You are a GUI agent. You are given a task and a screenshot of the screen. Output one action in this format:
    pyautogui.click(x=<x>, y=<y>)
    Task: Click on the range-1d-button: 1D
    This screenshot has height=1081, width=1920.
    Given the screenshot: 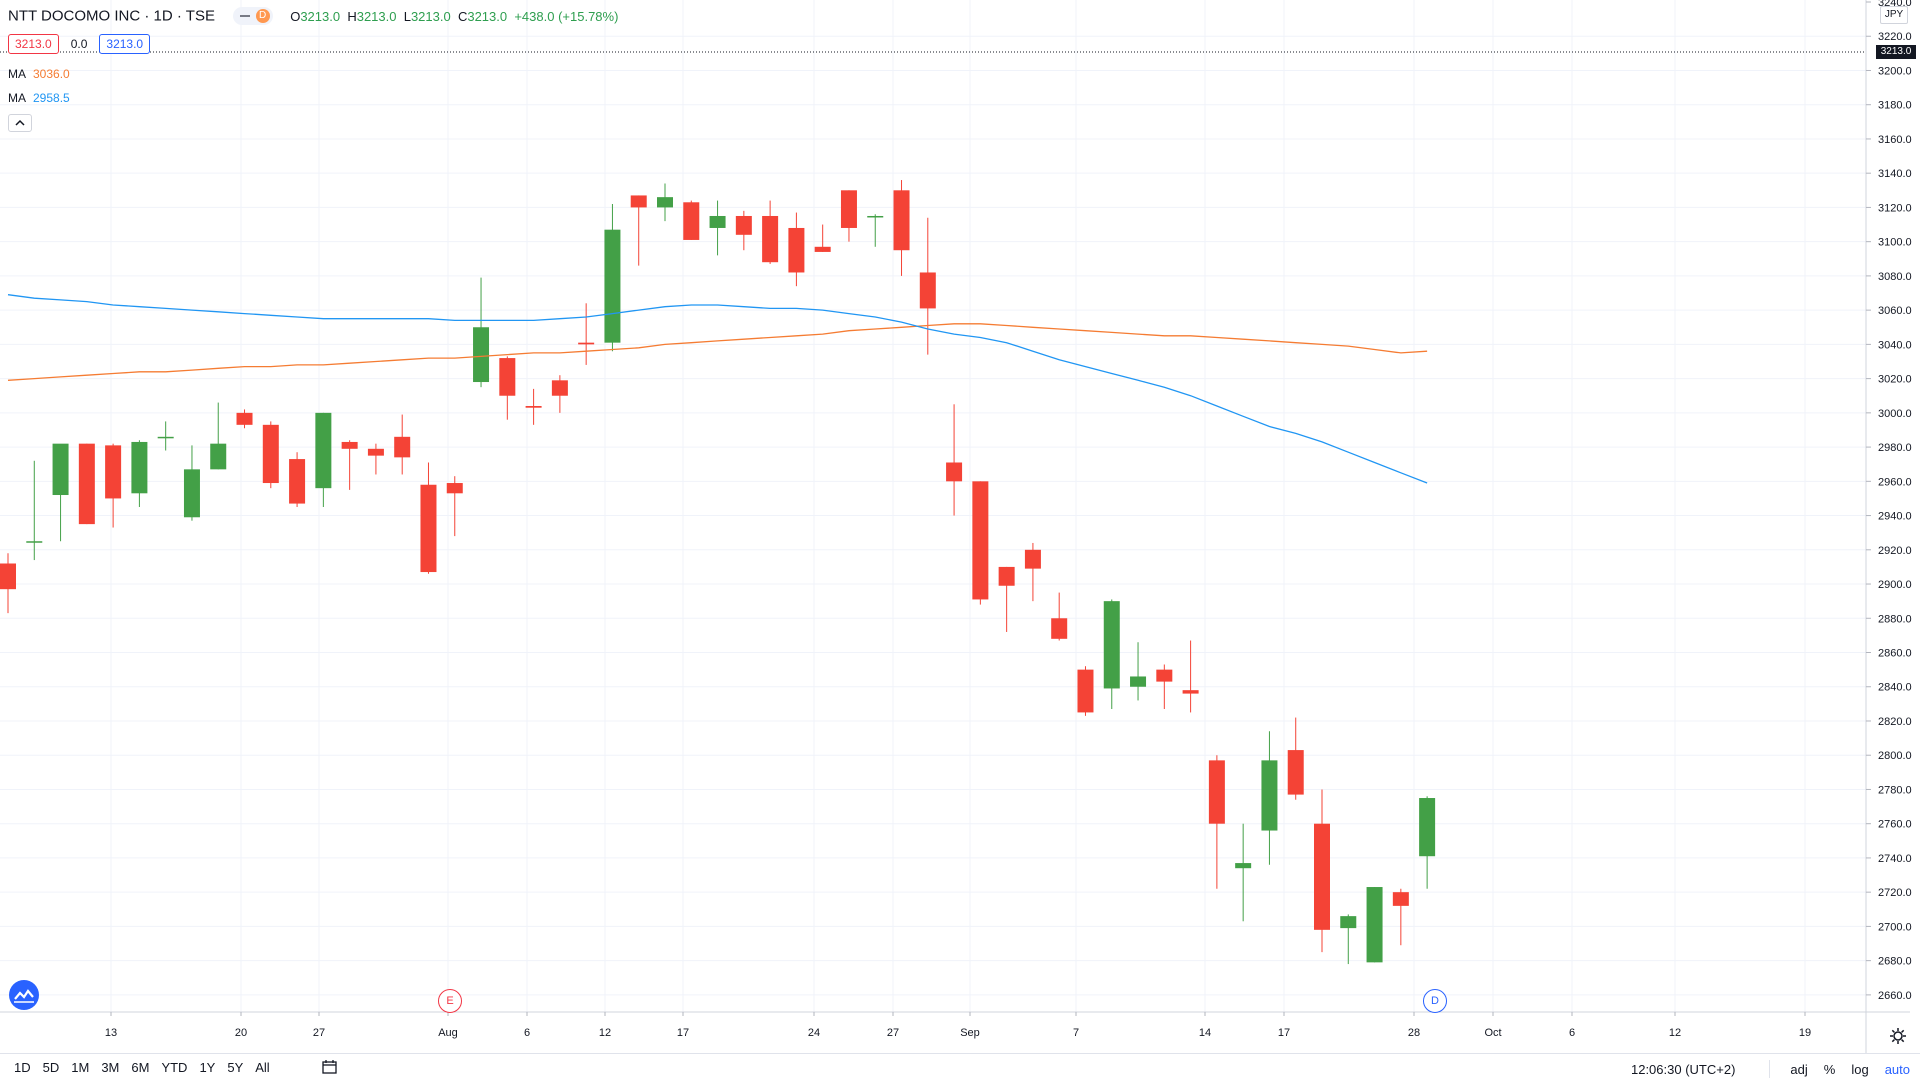 What is the action you would take?
    pyautogui.click(x=22, y=1067)
    